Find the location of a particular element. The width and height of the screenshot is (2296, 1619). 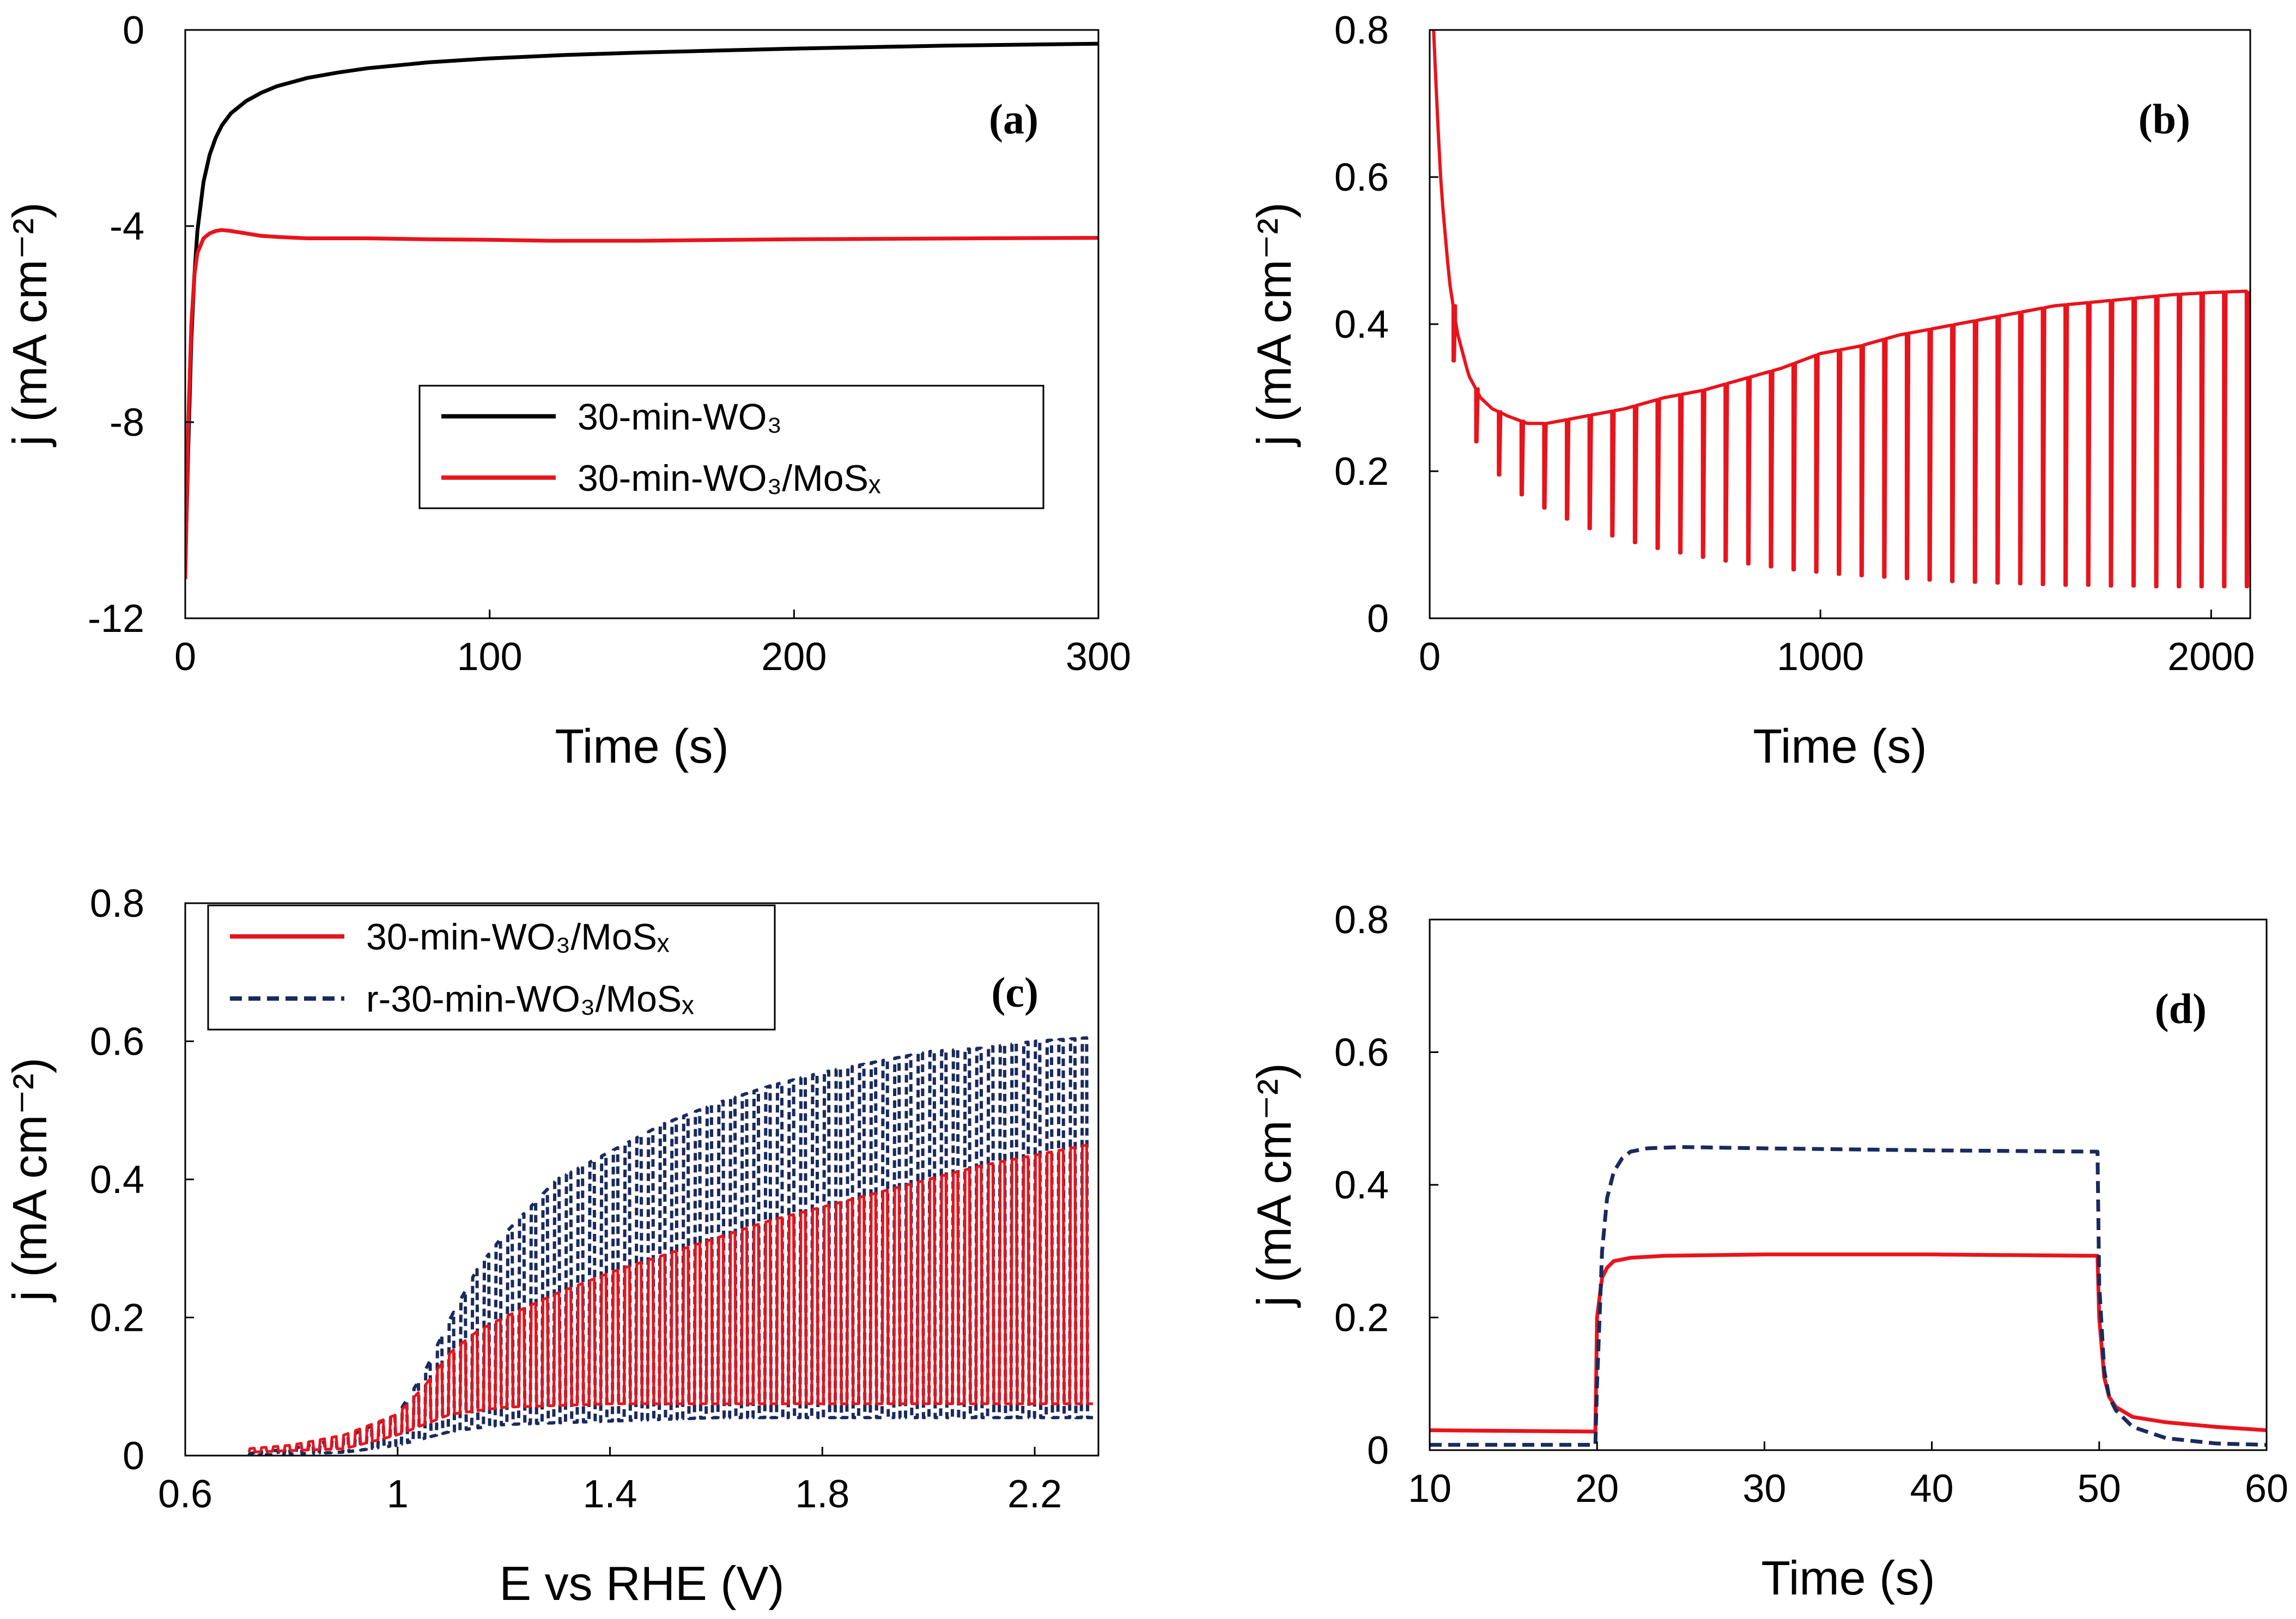

x-tick-label: 60 is located at coordinates (2266, 1489).